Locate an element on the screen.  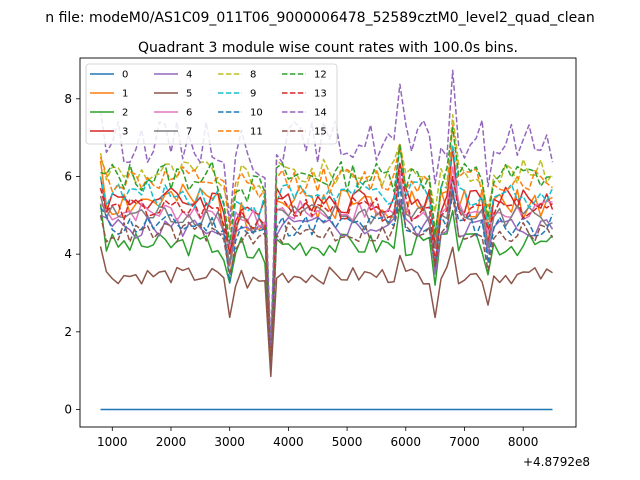
legend-label-12: 12 is located at coordinates (320, 75).